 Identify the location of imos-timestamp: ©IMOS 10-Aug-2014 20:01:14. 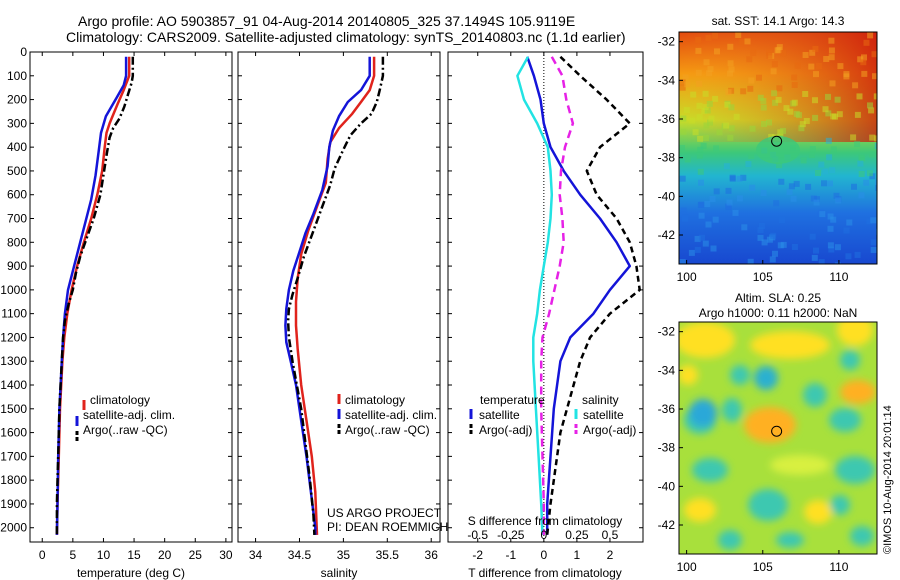
(888, 479).